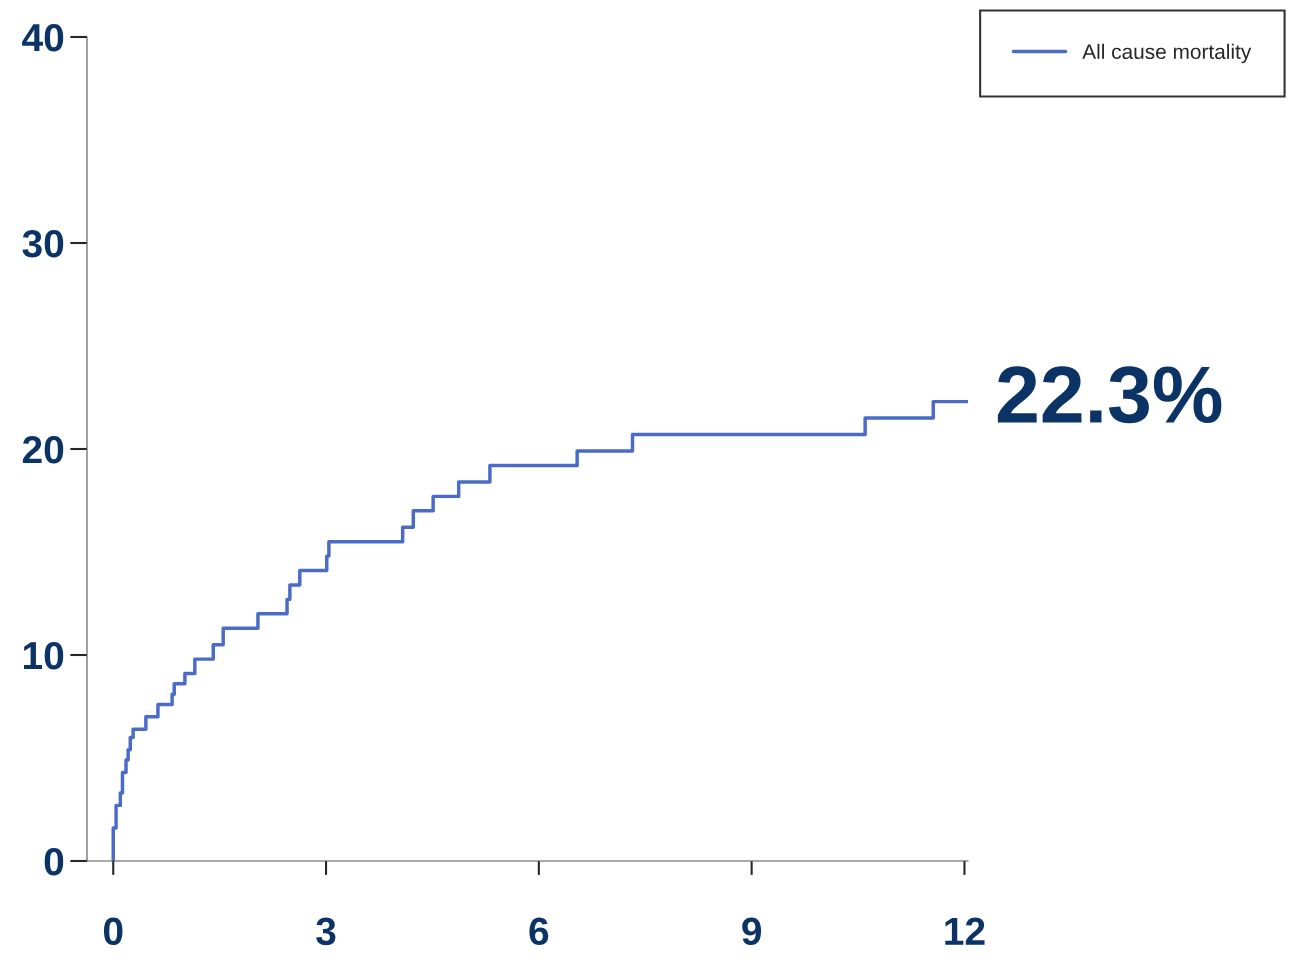  Describe the element at coordinates (1167, 53) in the screenshot. I see `legend-label: All cause mortality` at that location.